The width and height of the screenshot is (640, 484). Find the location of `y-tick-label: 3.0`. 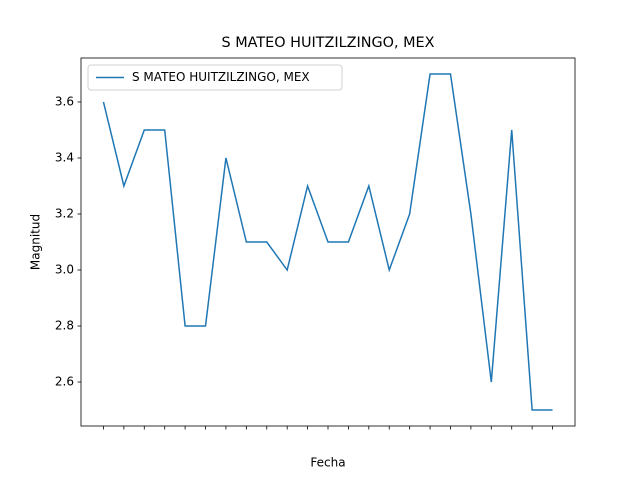

y-tick-label: 3.0 is located at coordinates (64, 270).